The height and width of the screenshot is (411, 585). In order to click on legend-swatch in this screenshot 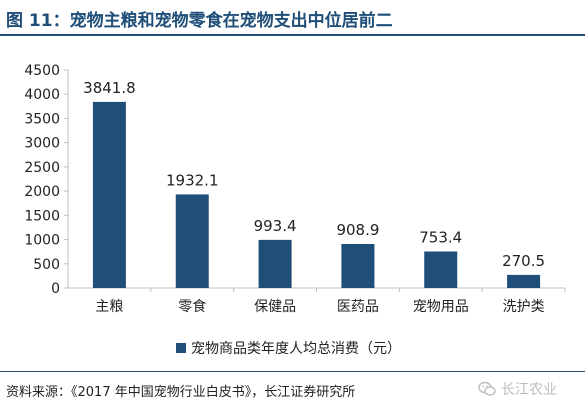, I will do `click(181, 348)`.